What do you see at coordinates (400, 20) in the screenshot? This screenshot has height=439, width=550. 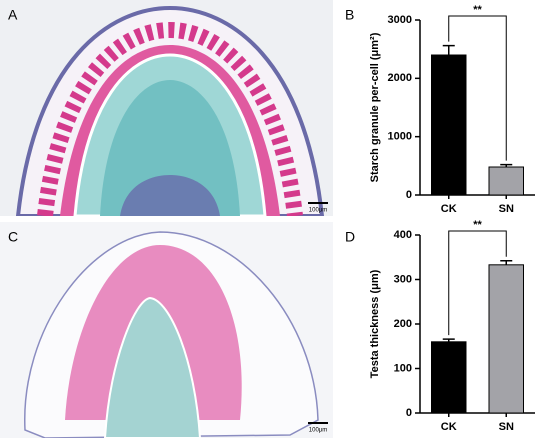 I see `y-tick-label: 3000` at bounding box center [400, 20].